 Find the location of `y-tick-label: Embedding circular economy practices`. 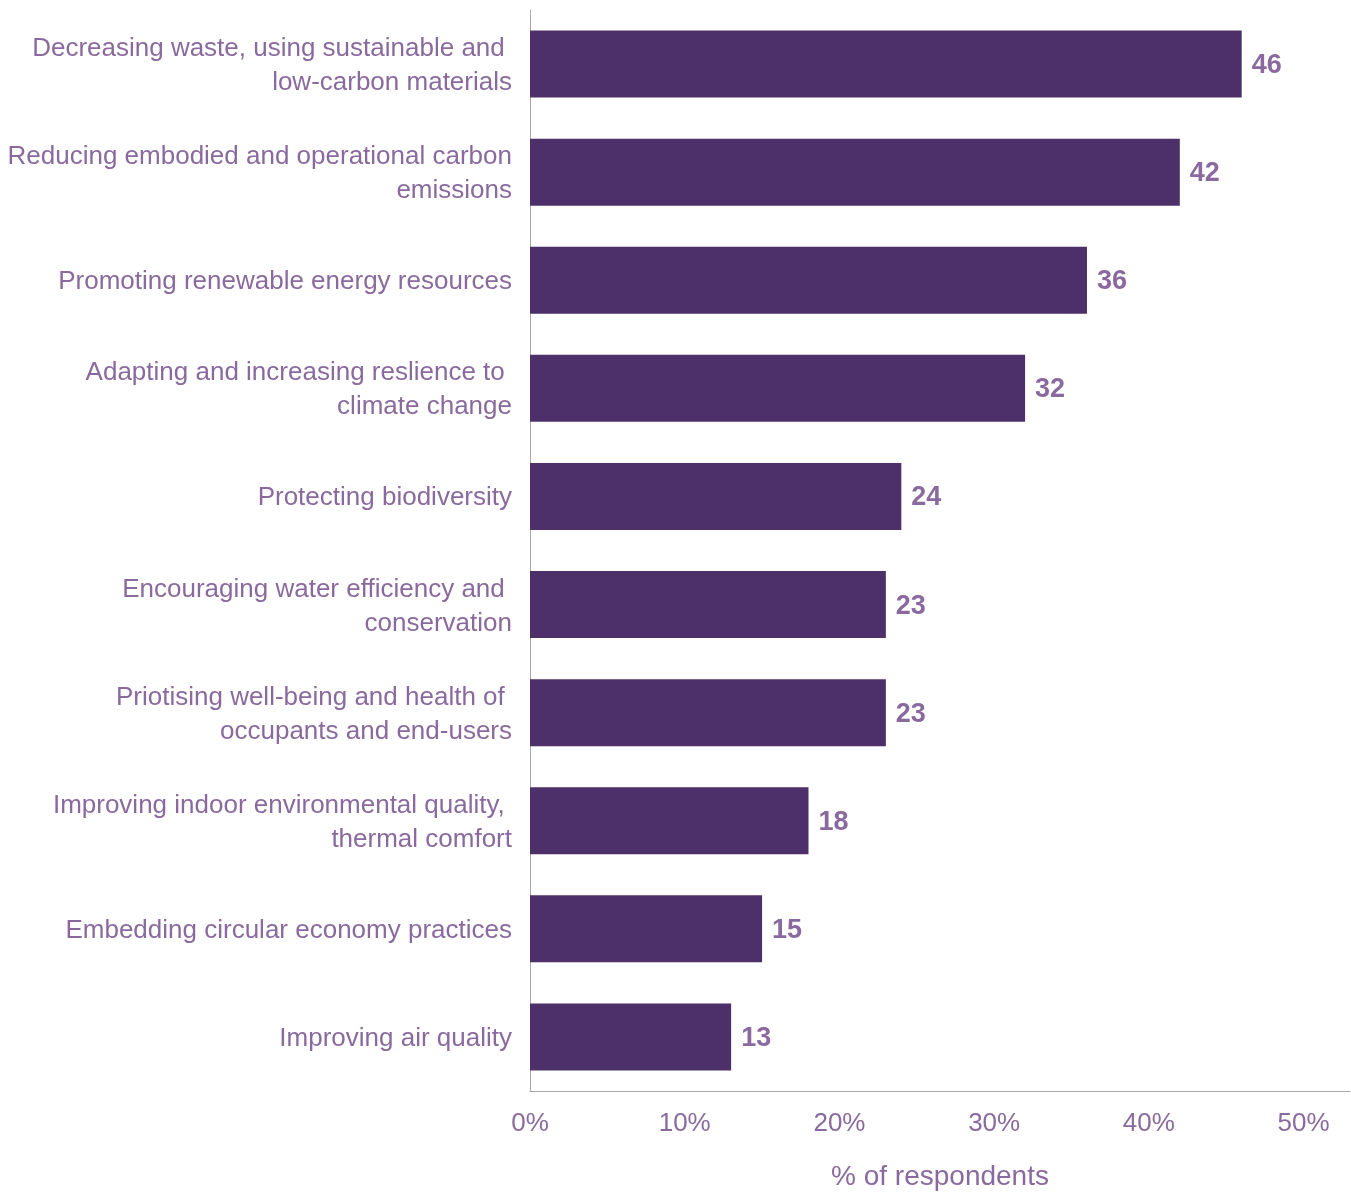

y-tick-label: Embedding circular economy practices is located at coordinates (288, 928).